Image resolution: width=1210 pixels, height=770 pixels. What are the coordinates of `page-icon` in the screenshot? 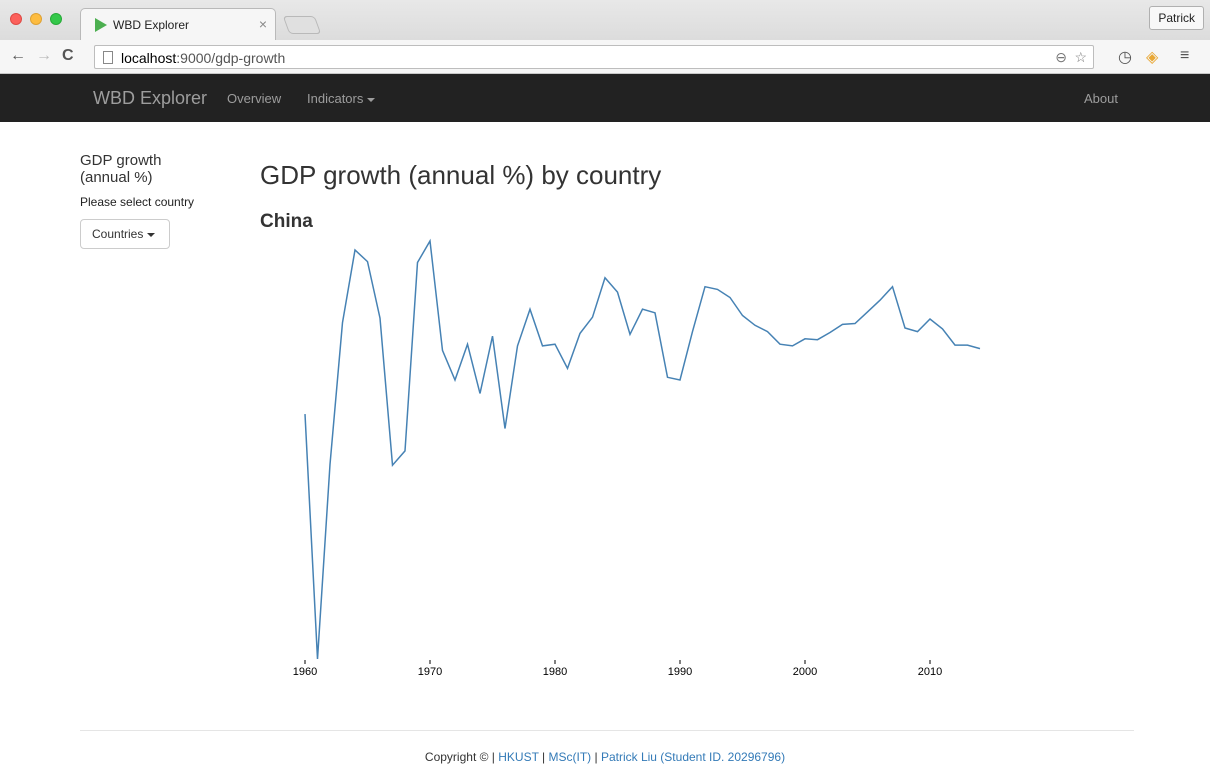 It's located at (108, 57).